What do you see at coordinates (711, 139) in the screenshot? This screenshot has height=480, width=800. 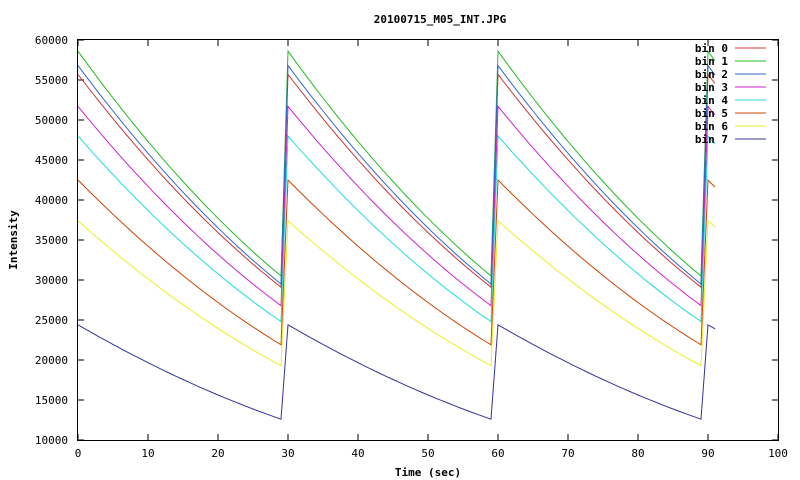 I see `legend-label-bin-7: bin 7` at bounding box center [711, 139].